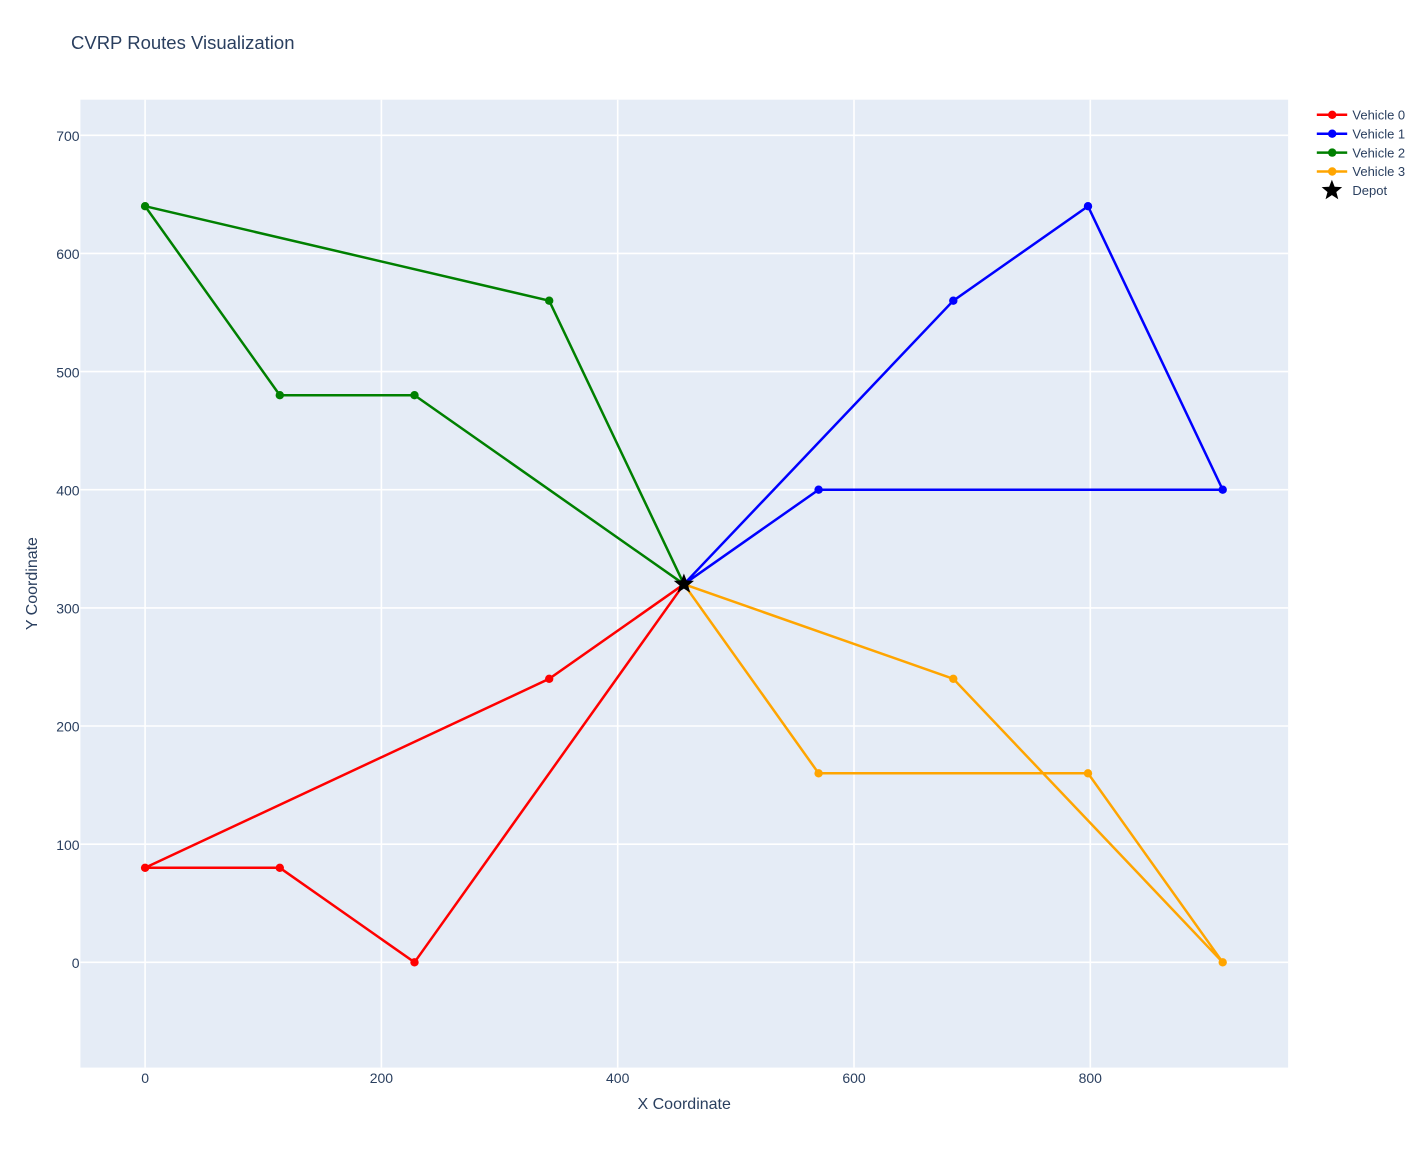 The image size is (1424, 1149). Describe the element at coordinates (1378, 133) in the screenshot. I see `svg-text: Vehicle 1` at that location.